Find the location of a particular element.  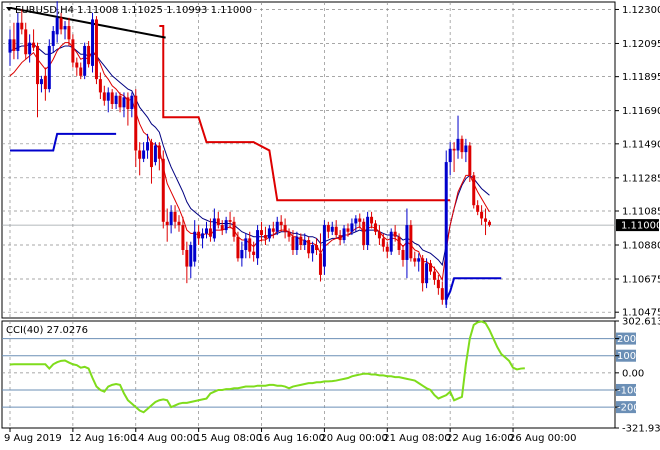

time-tick-label: 16 Aug 16:00 is located at coordinates (291, 438).